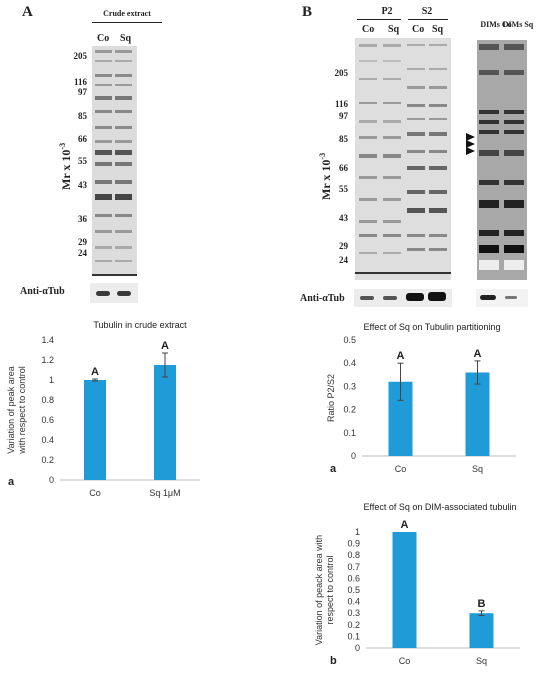 Image resolution: width=550 pixels, height=675 pixels. I want to click on panel-a-mw-marker: 24, so click(82, 253).